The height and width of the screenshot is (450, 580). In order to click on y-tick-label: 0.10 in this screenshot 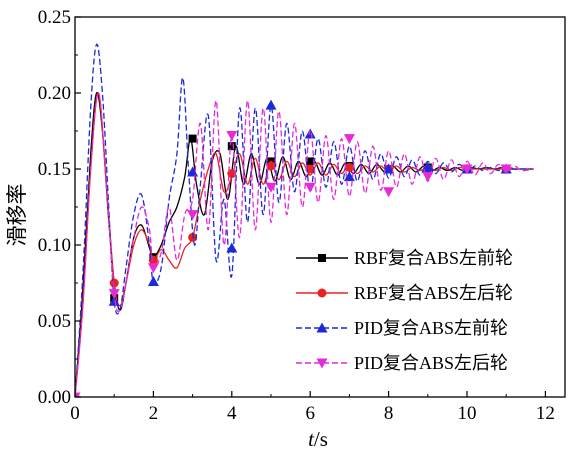, I will do `click(54, 245)`.